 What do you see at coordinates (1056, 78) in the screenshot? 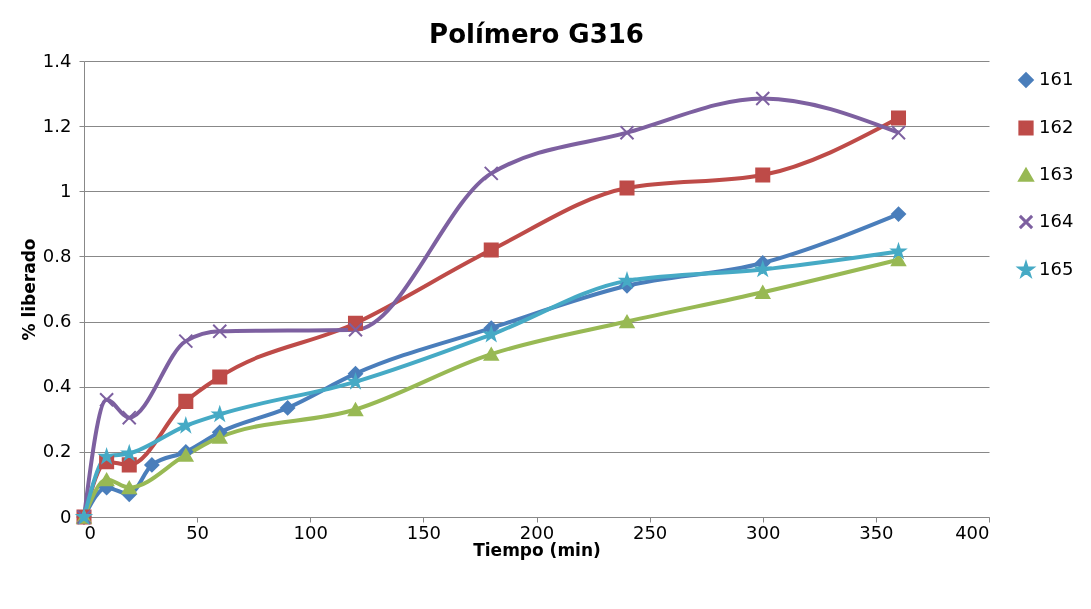
I see `legend-label: 161` at bounding box center [1056, 78].